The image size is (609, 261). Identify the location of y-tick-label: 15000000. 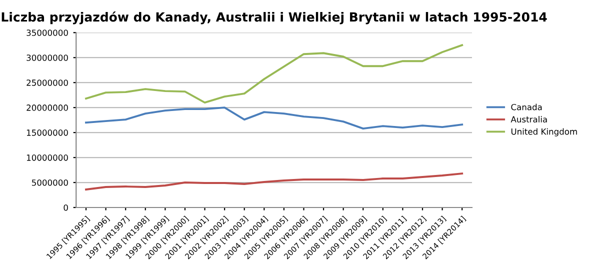
(47, 133).